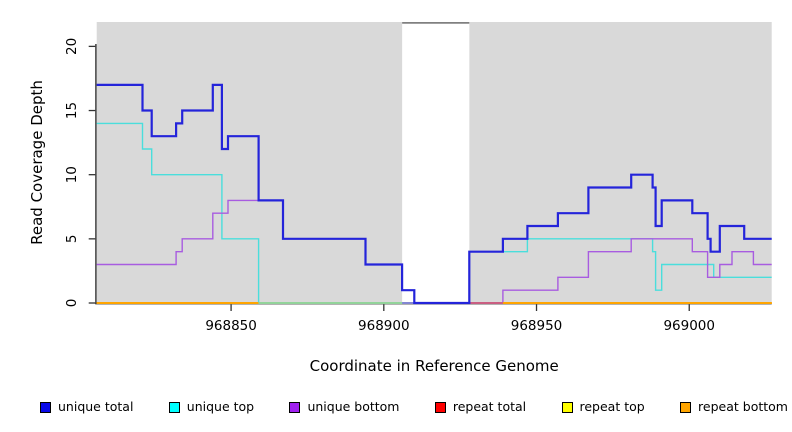 Image resolution: width=792 pixels, height=432 pixels. What do you see at coordinates (489, 406) in the screenshot?
I see `legend-label: repeat total` at bounding box center [489, 406].